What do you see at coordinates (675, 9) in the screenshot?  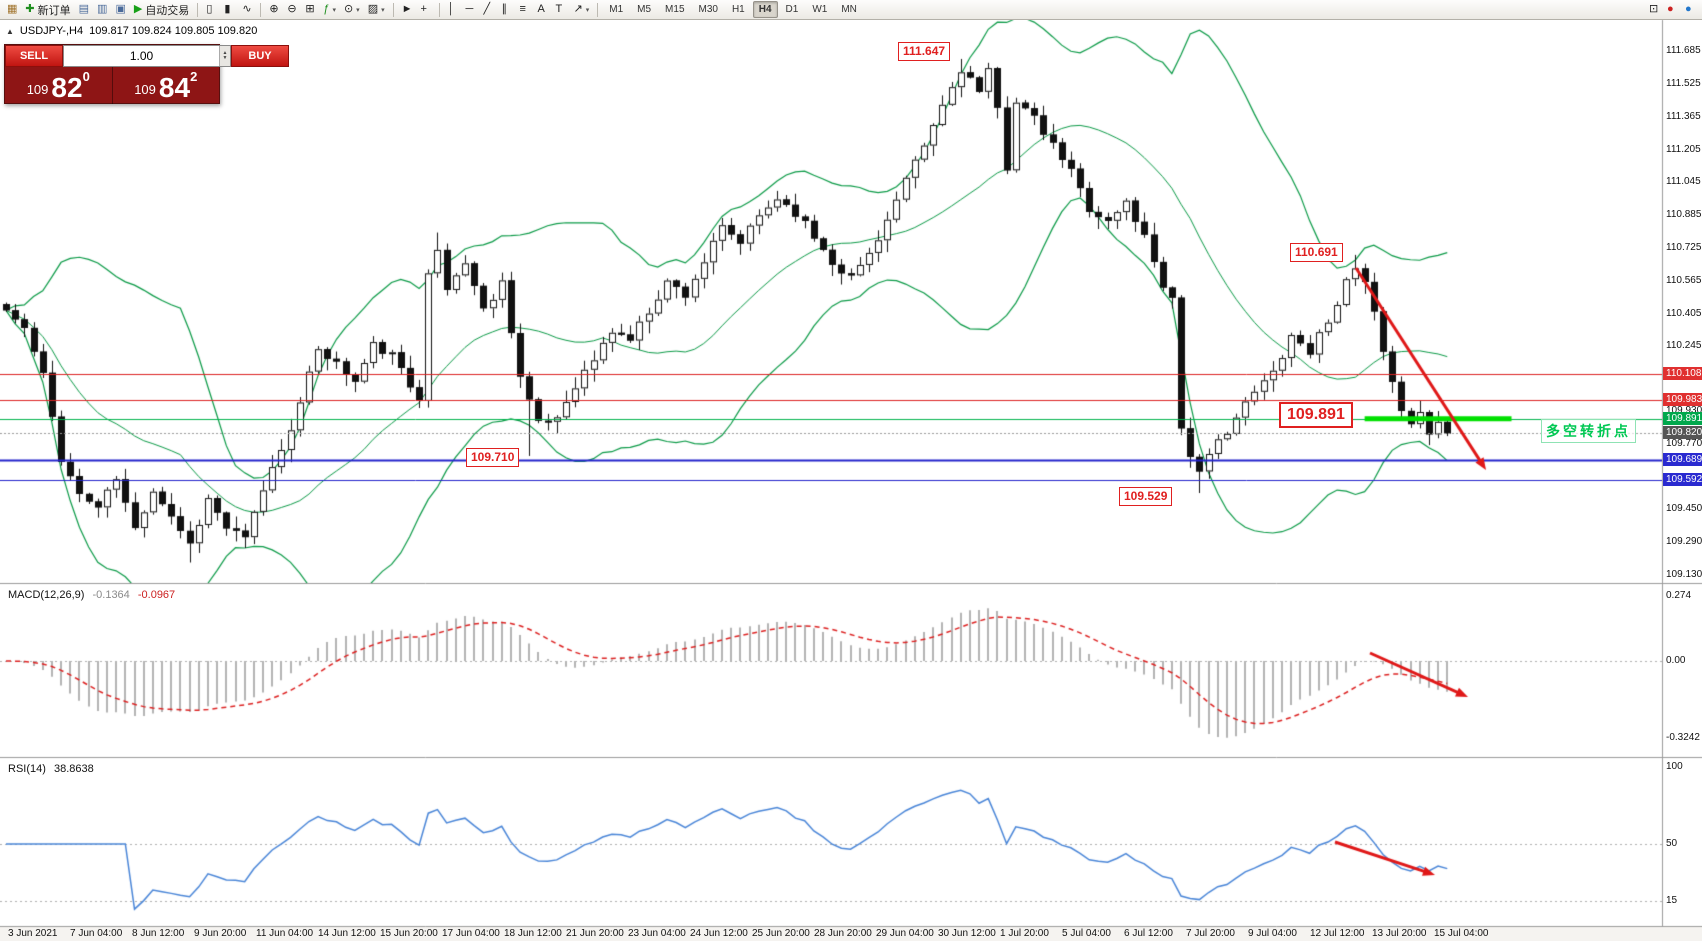 I see `timeframe-m15-button: M15` at bounding box center [675, 9].